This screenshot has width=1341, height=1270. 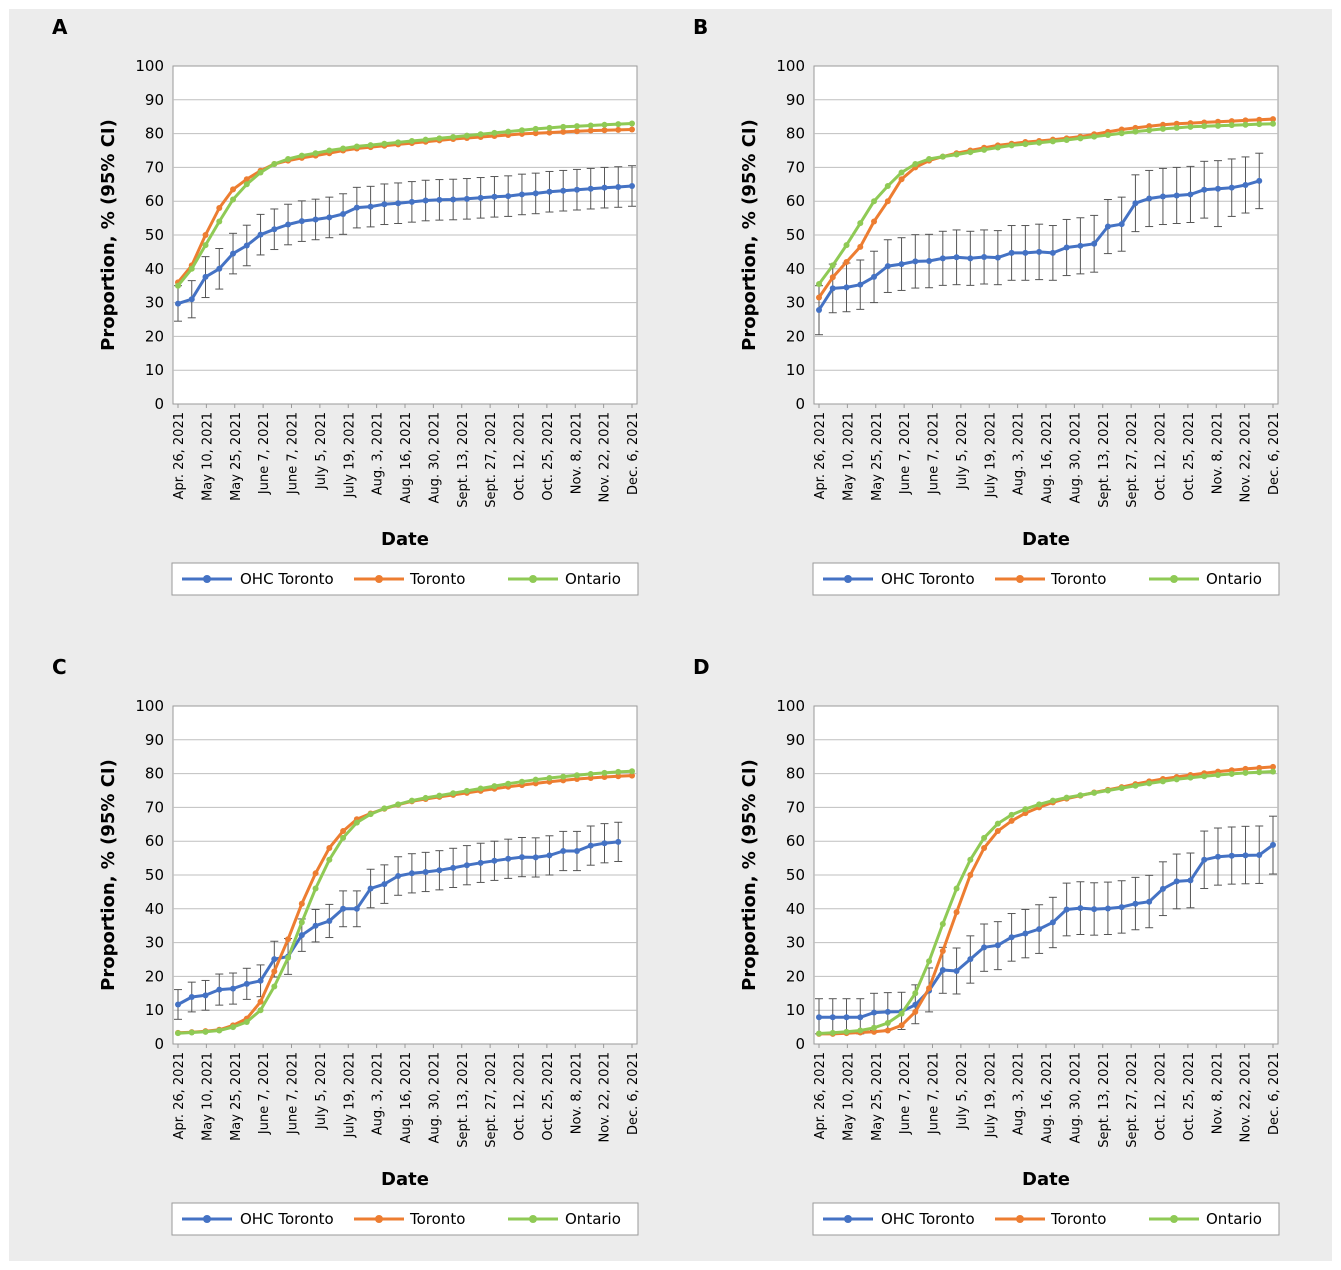 What do you see at coordinates (154, 774) in the screenshot?
I see `panel-c-y-tick-label: 80` at bounding box center [154, 774].